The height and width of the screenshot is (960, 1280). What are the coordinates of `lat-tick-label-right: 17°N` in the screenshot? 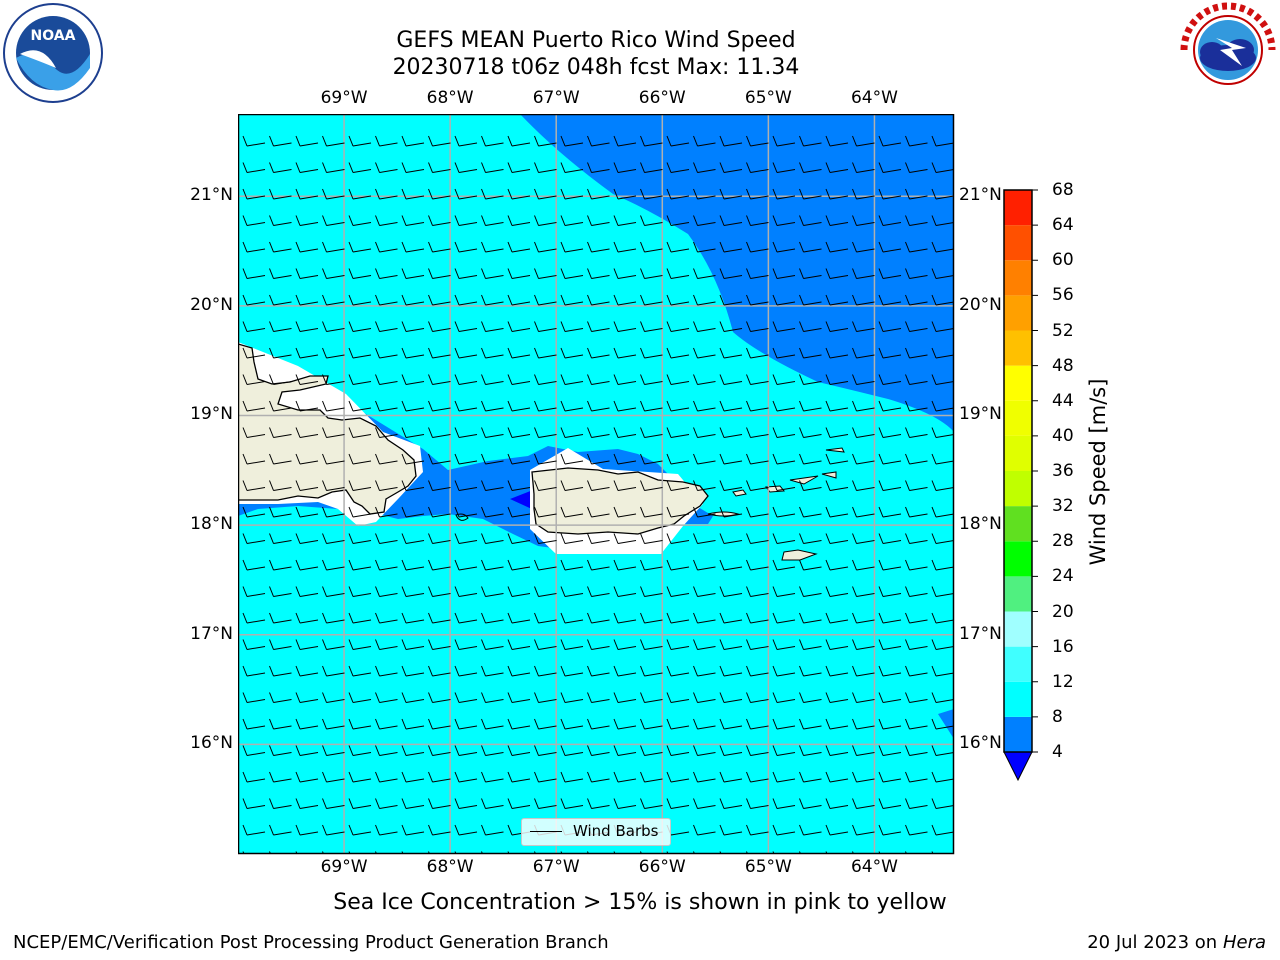 It's located at (980, 633).